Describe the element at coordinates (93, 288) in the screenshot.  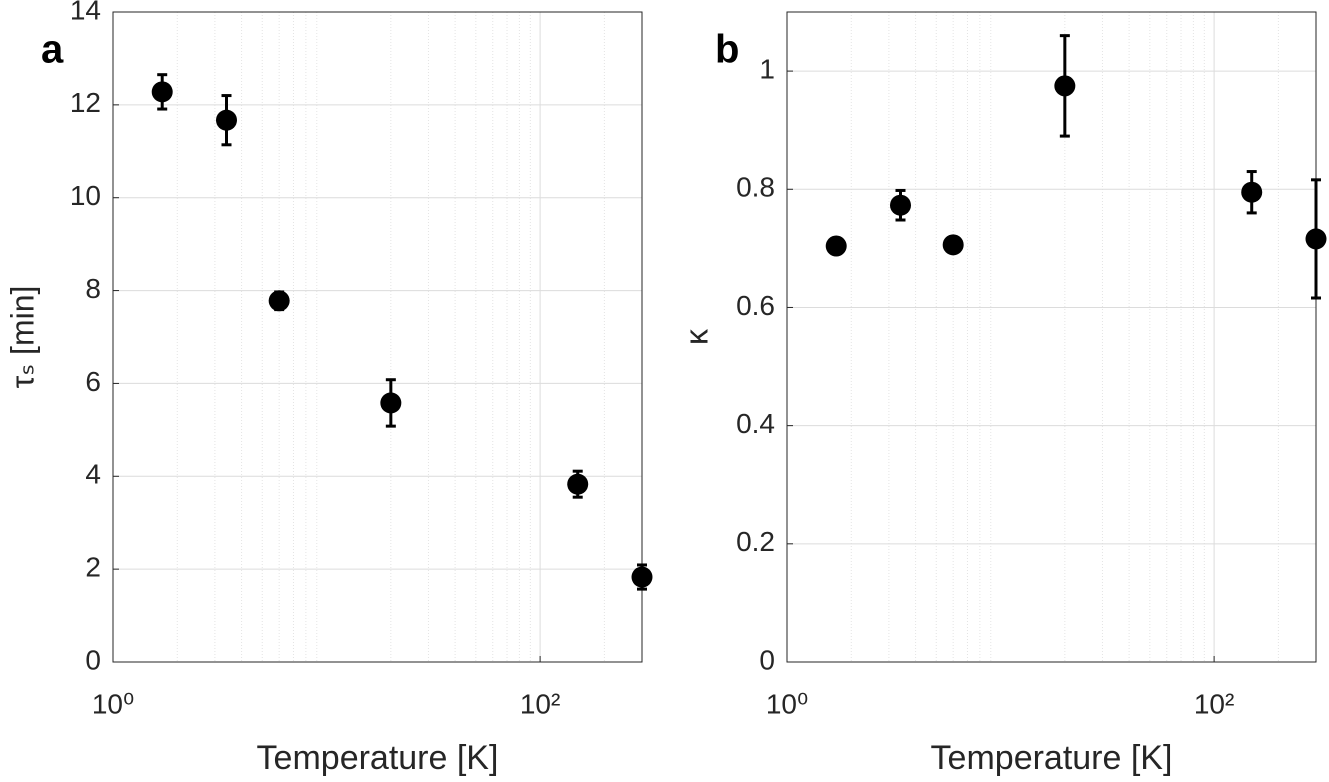
I see `y-tick-label: 8` at that location.